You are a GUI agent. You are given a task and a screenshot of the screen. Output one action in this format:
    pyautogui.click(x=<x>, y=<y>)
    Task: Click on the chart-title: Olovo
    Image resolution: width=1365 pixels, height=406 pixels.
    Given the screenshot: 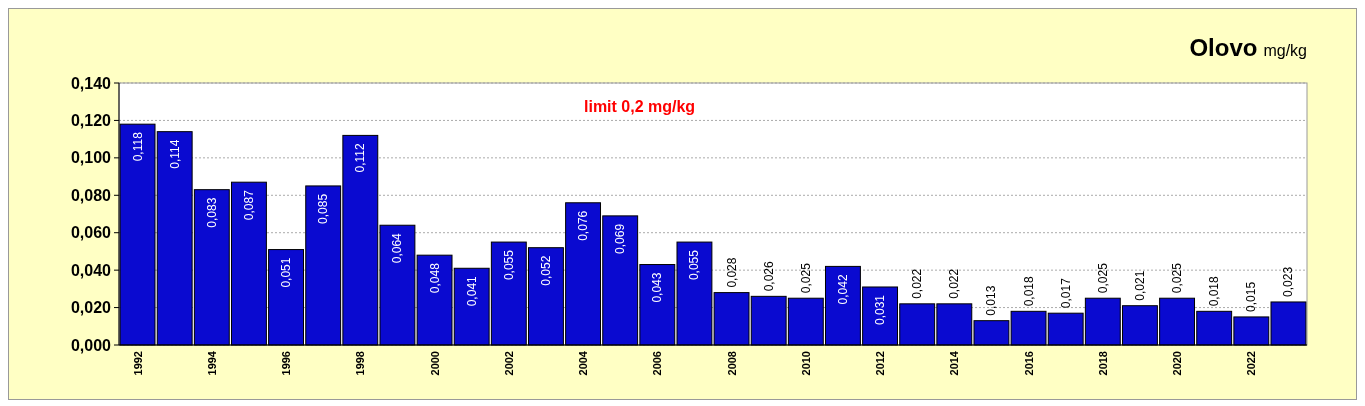 What is the action you would take?
    pyautogui.click(x=1223, y=47)
    